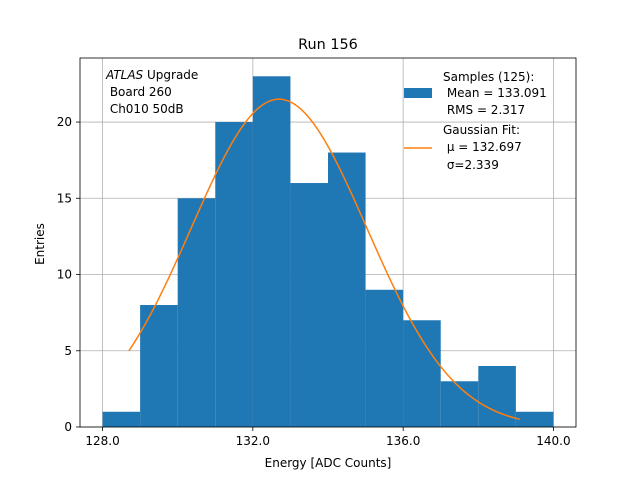 This screenshot has height=480, width=640. What do you see at coordinates (553, 441) in the screenshot?
I see `x-tick-label: 140.0` at bounding box center [553, 441].